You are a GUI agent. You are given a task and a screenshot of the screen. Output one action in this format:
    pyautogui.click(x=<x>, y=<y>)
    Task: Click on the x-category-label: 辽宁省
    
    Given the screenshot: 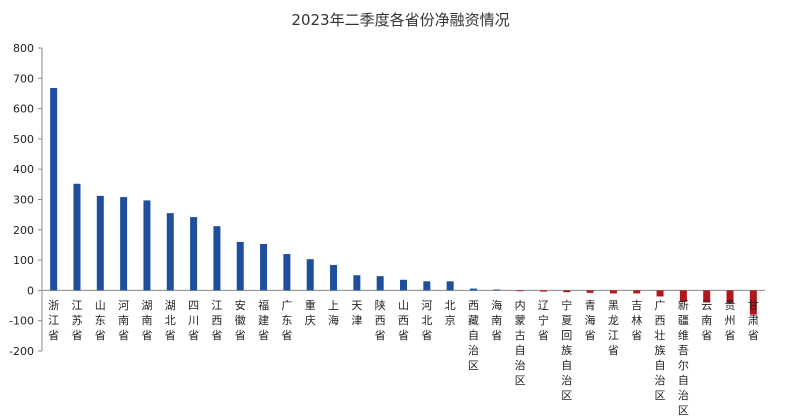 What is the action you would take?
    pyautogui.click(x=543, y=320)
    